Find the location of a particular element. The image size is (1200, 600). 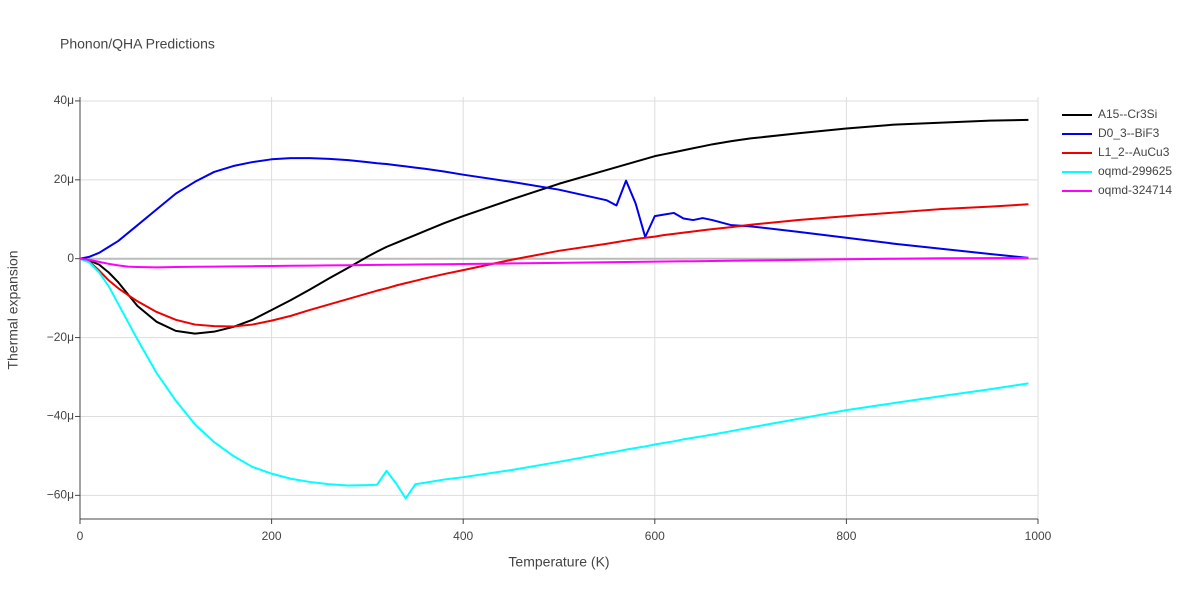

legend-label: A15--Cr3Si is located at coordinates (1127, 114).